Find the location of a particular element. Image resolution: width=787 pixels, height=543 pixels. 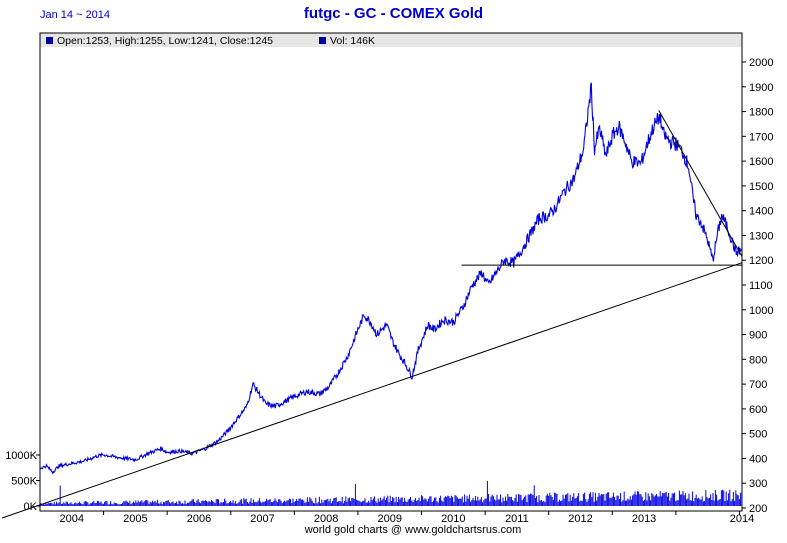

date-tick-label: 2013 is located at coordinates (644, 519).